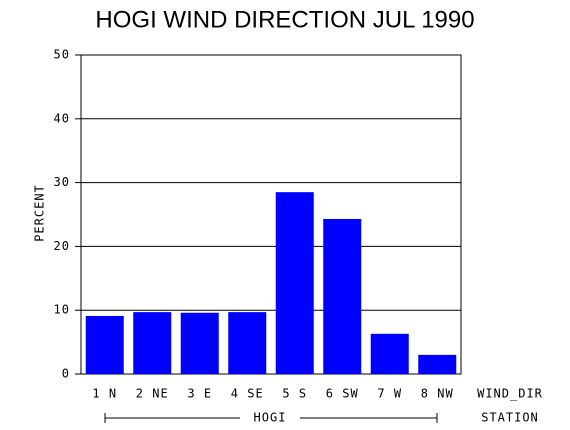 The width and height of the screenshot is (570, 430). What do you see at coordinates (62, 55) in the screenshot?
I see `y-tick-label: 50` at bounding box center [62, 55].